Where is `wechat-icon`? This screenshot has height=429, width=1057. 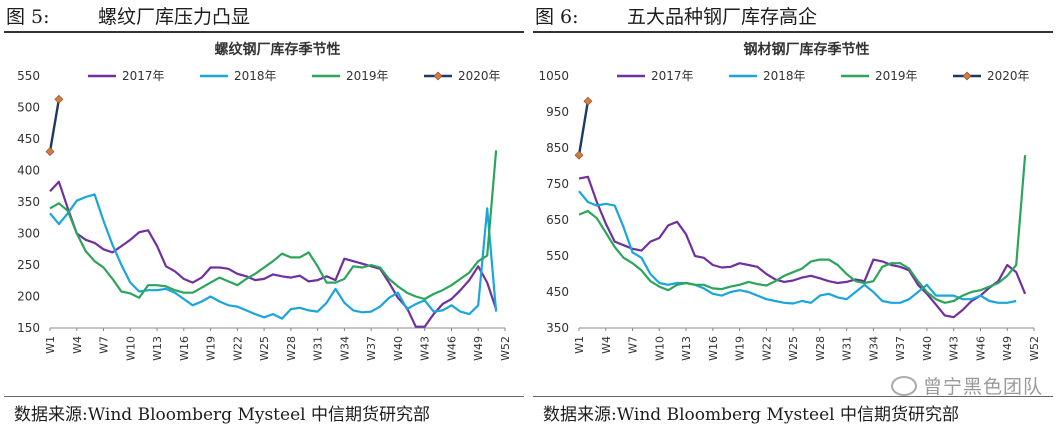 wechat-icon is located at coordinates (903, 386).